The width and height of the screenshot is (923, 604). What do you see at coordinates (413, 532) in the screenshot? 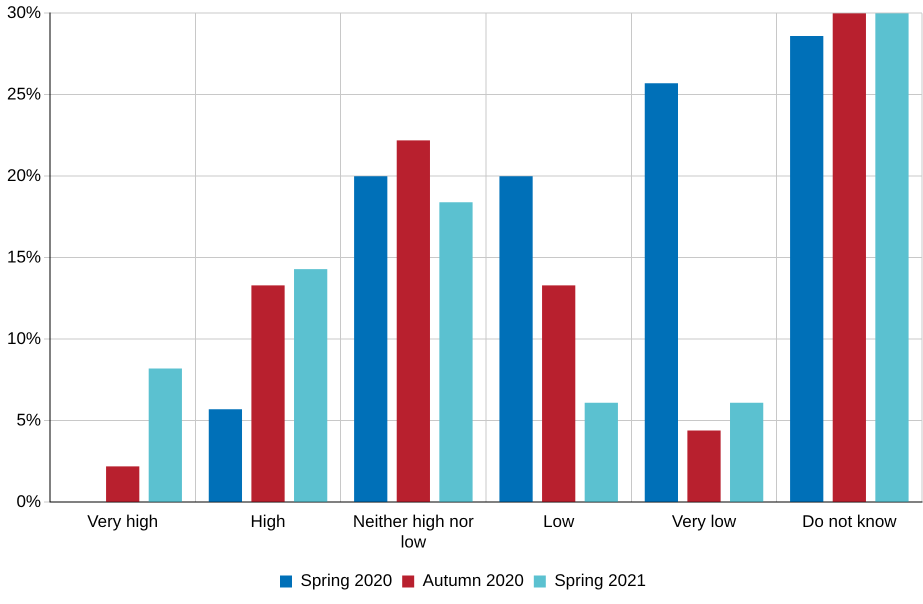
I see `x-tick-label: Neither high nor low` at bounding box center [413, 532].